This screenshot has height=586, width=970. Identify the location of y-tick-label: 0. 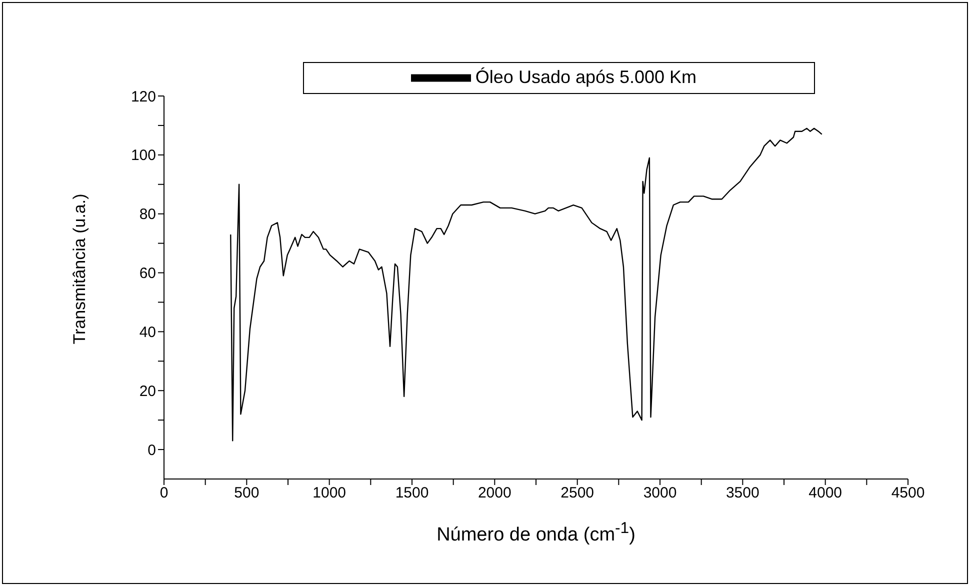
(152, 450).